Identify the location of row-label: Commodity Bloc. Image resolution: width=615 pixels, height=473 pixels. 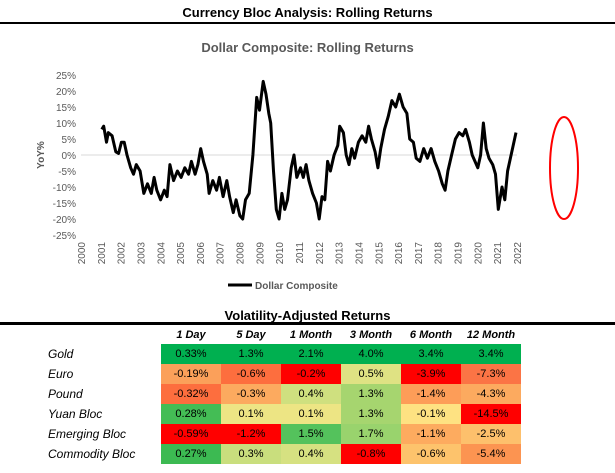
(92, 454).